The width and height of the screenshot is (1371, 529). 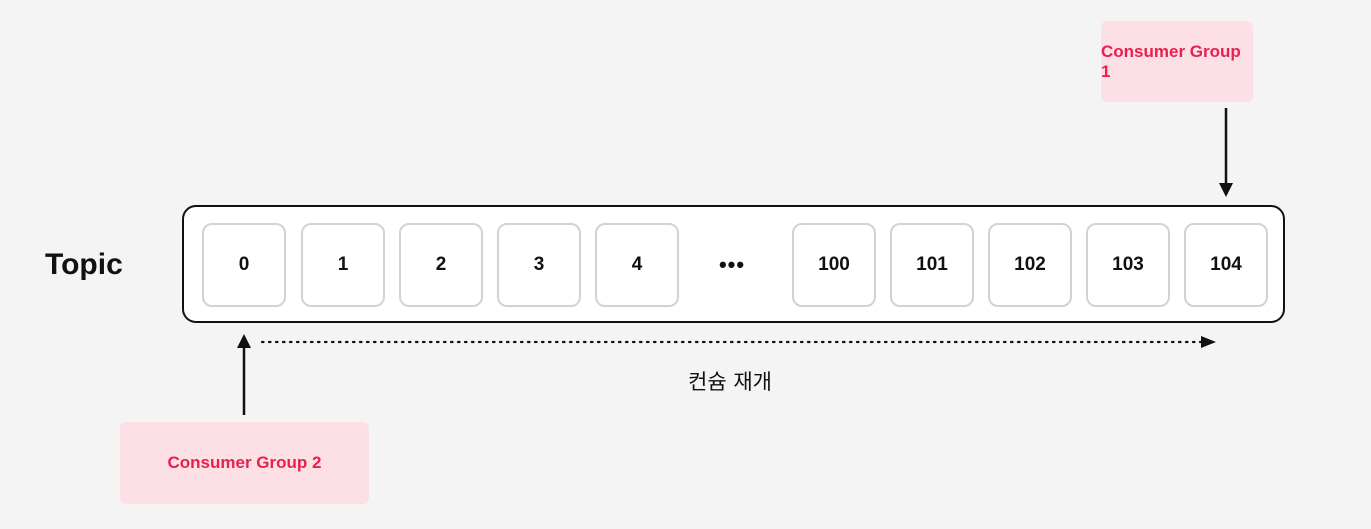 I want to click on offset-cell-100: 100, so click(x=834, y=265).